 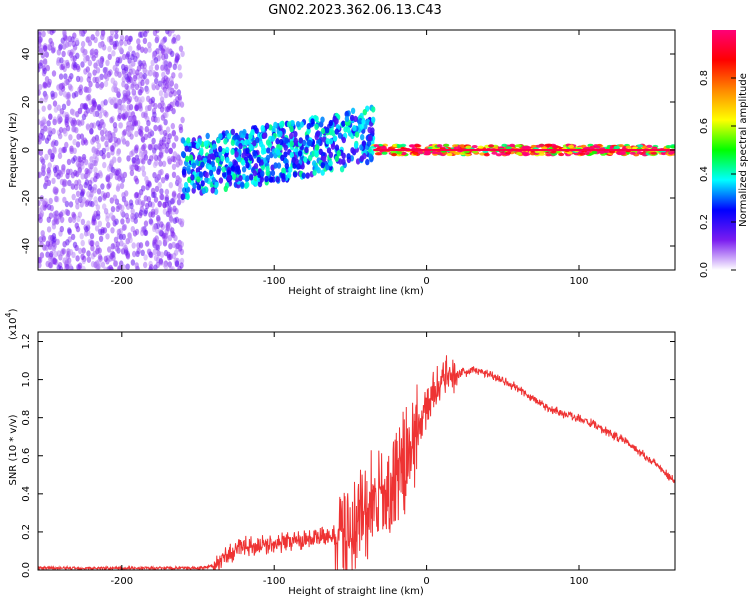 I want to click on y-tick-label: 40, so click(x=26, y=54).